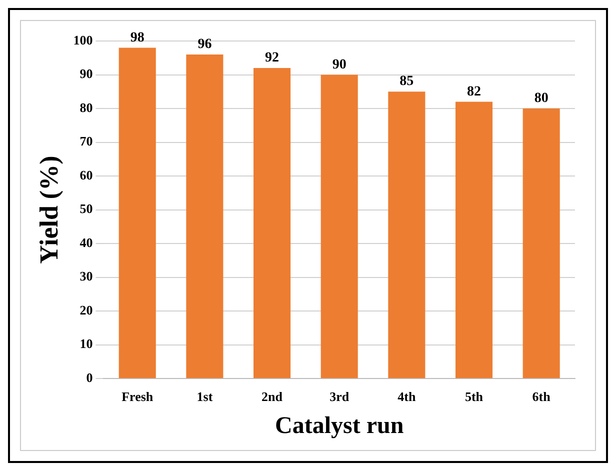 The height and width of the screenshot is (471, 616). Describe the element at coordinates (86, 141) in the screenshot. I see `y-tick-label: 70` at that location.